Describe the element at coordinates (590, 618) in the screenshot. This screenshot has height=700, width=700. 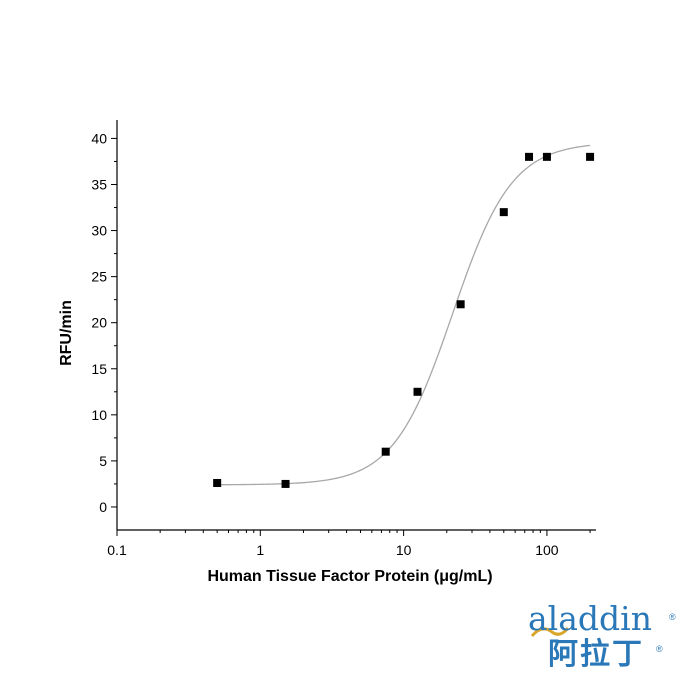
I see `logo-wordmark: aladdin` at that location.